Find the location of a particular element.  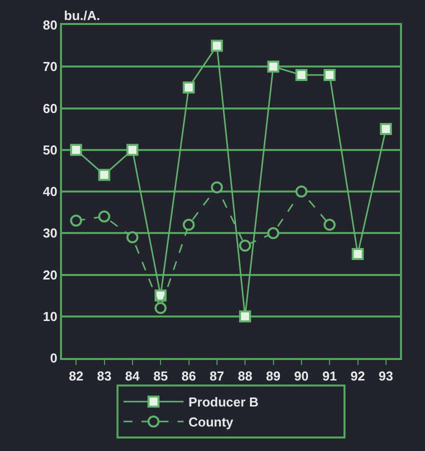

legend-label: County is located at coordinates (211, 422).